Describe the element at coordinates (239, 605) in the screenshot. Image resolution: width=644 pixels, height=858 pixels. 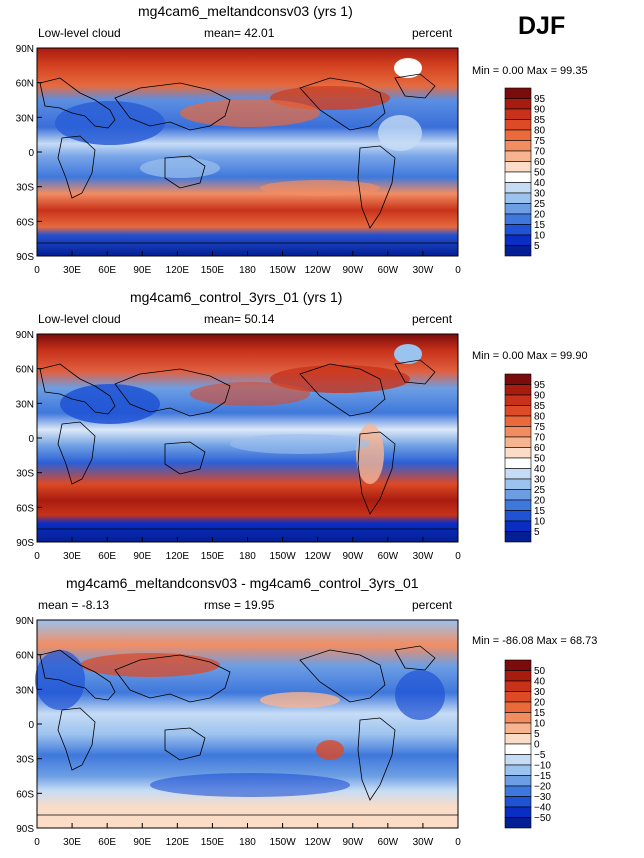
I see `panel-3-rmse-label: rmse = 19.95` at that location.